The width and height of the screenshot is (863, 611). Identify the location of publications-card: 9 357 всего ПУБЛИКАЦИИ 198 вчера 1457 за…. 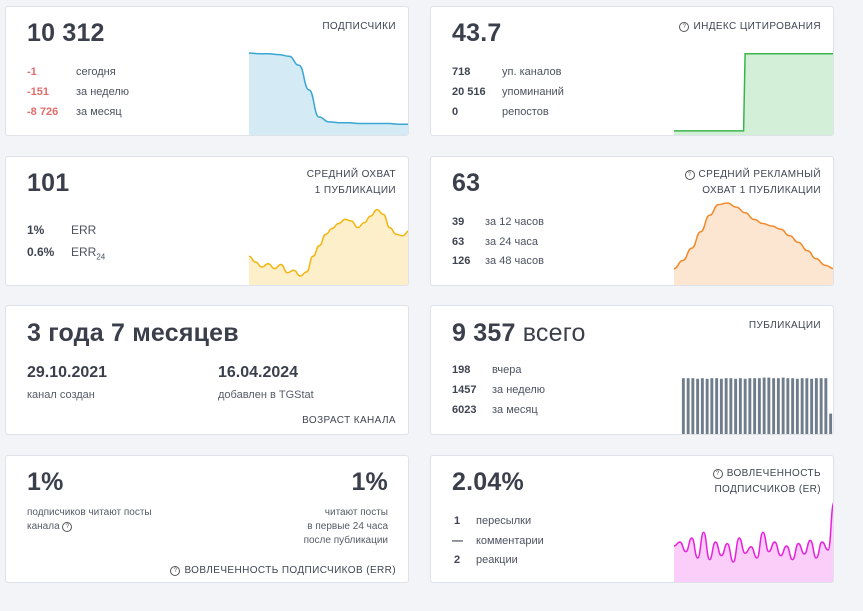
(632, 370).